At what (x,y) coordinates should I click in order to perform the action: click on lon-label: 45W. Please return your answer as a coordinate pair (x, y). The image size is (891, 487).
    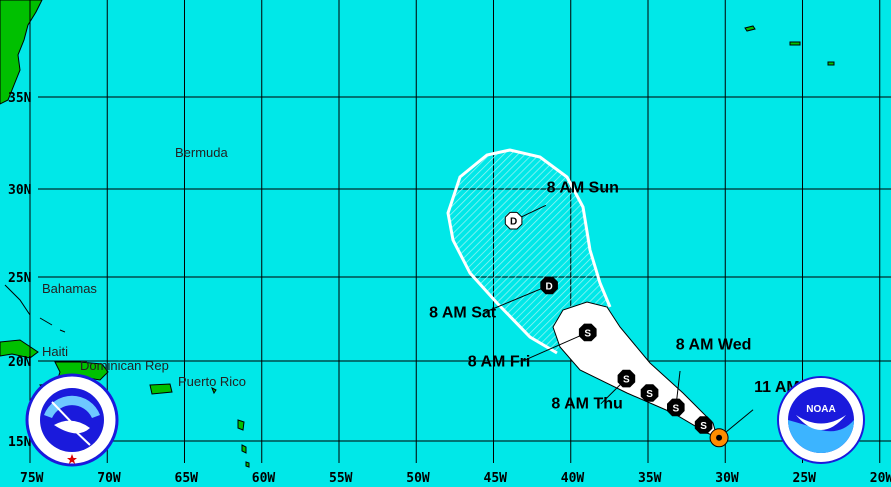
    Looking at the image, I should click on (496, 478).